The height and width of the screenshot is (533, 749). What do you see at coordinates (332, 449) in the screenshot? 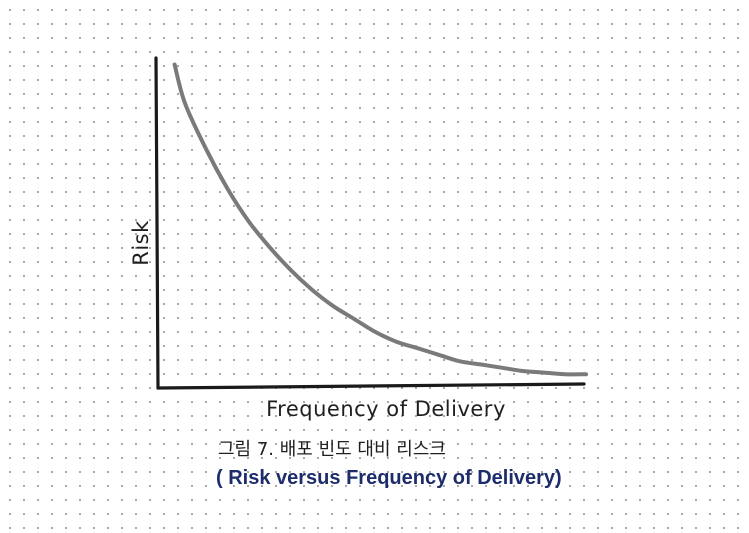
I see `figure-caption-korean: 그림 7. 배포 빈도 대비 리스크` at bounding box center [332, 449].